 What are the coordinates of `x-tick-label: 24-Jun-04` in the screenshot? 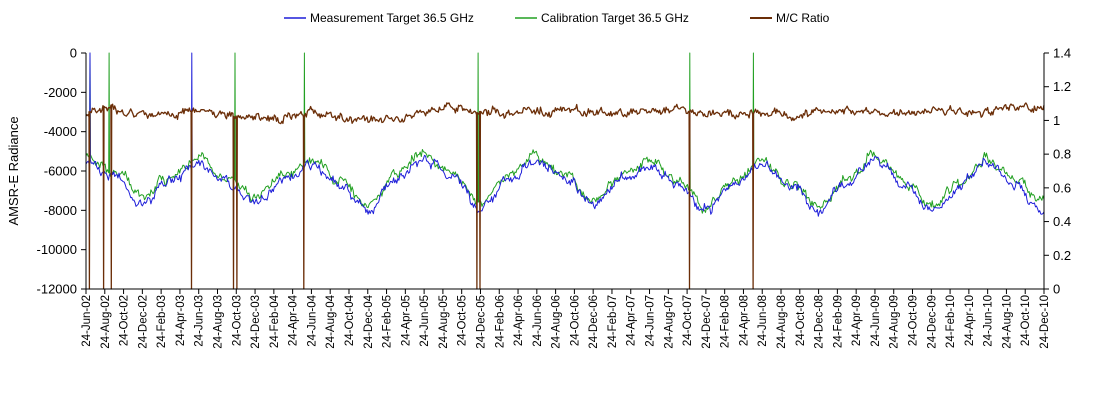 It's located at (312, 320).